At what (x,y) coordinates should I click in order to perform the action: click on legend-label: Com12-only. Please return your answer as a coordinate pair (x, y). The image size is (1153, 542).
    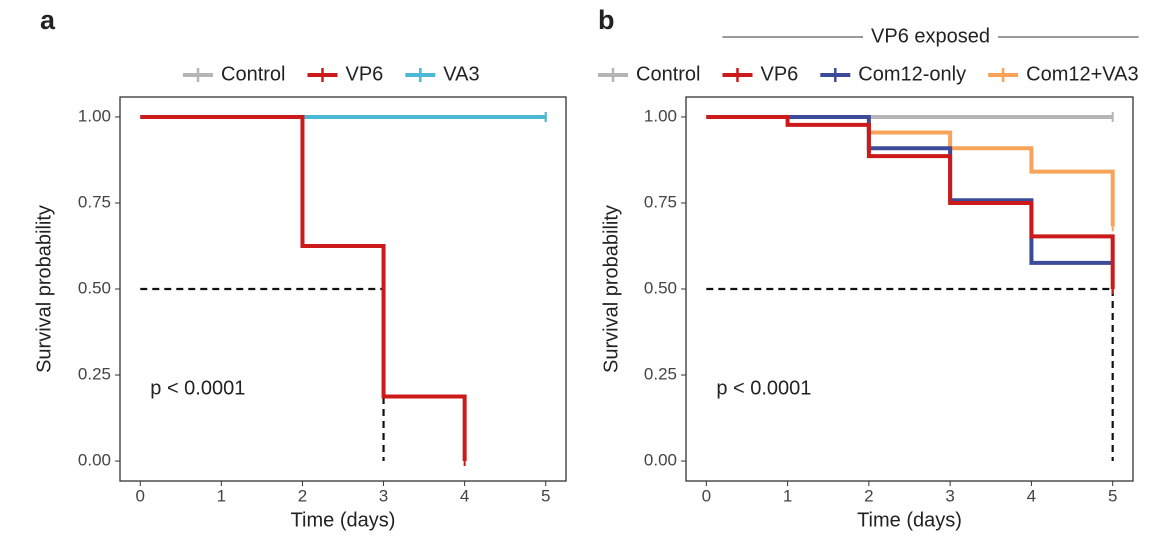
    Looking at the image, I should click on (912, 74).